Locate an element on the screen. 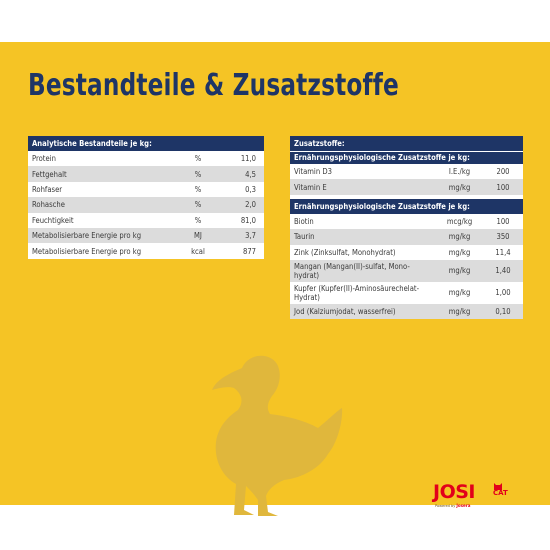 This screenshot has height=550, width=550. row-value: 877 is located at coordinates (241, 251).